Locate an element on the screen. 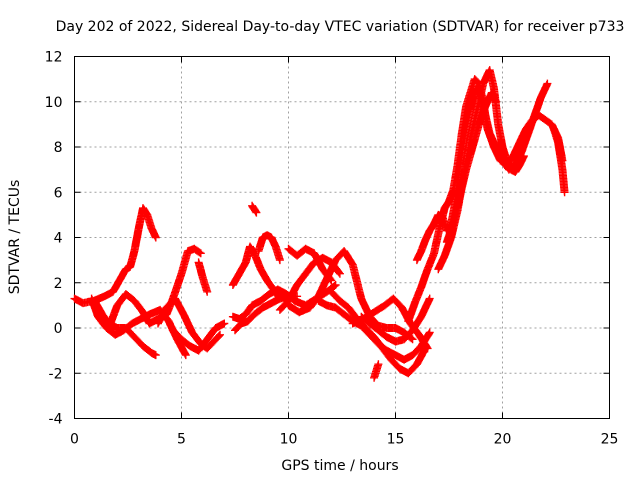  series-track-k is located at coordinates (269, 248).